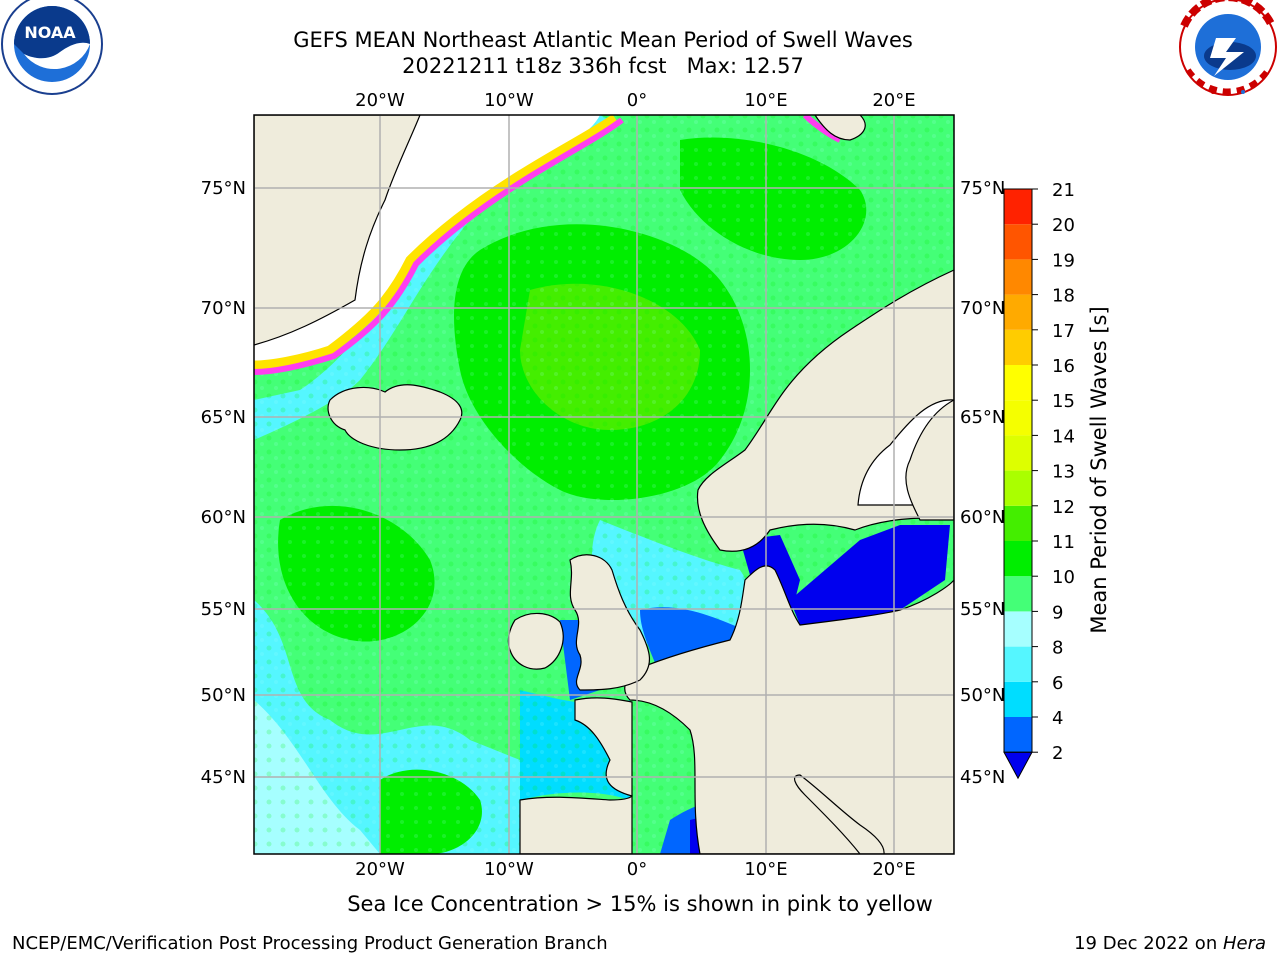 This screenshot has width=1280, height=960. What do you see at coordinates (1063, 331) in the screenshot?
I see `colorbar-tick-label: 17` at bounding box center [1063, 331].